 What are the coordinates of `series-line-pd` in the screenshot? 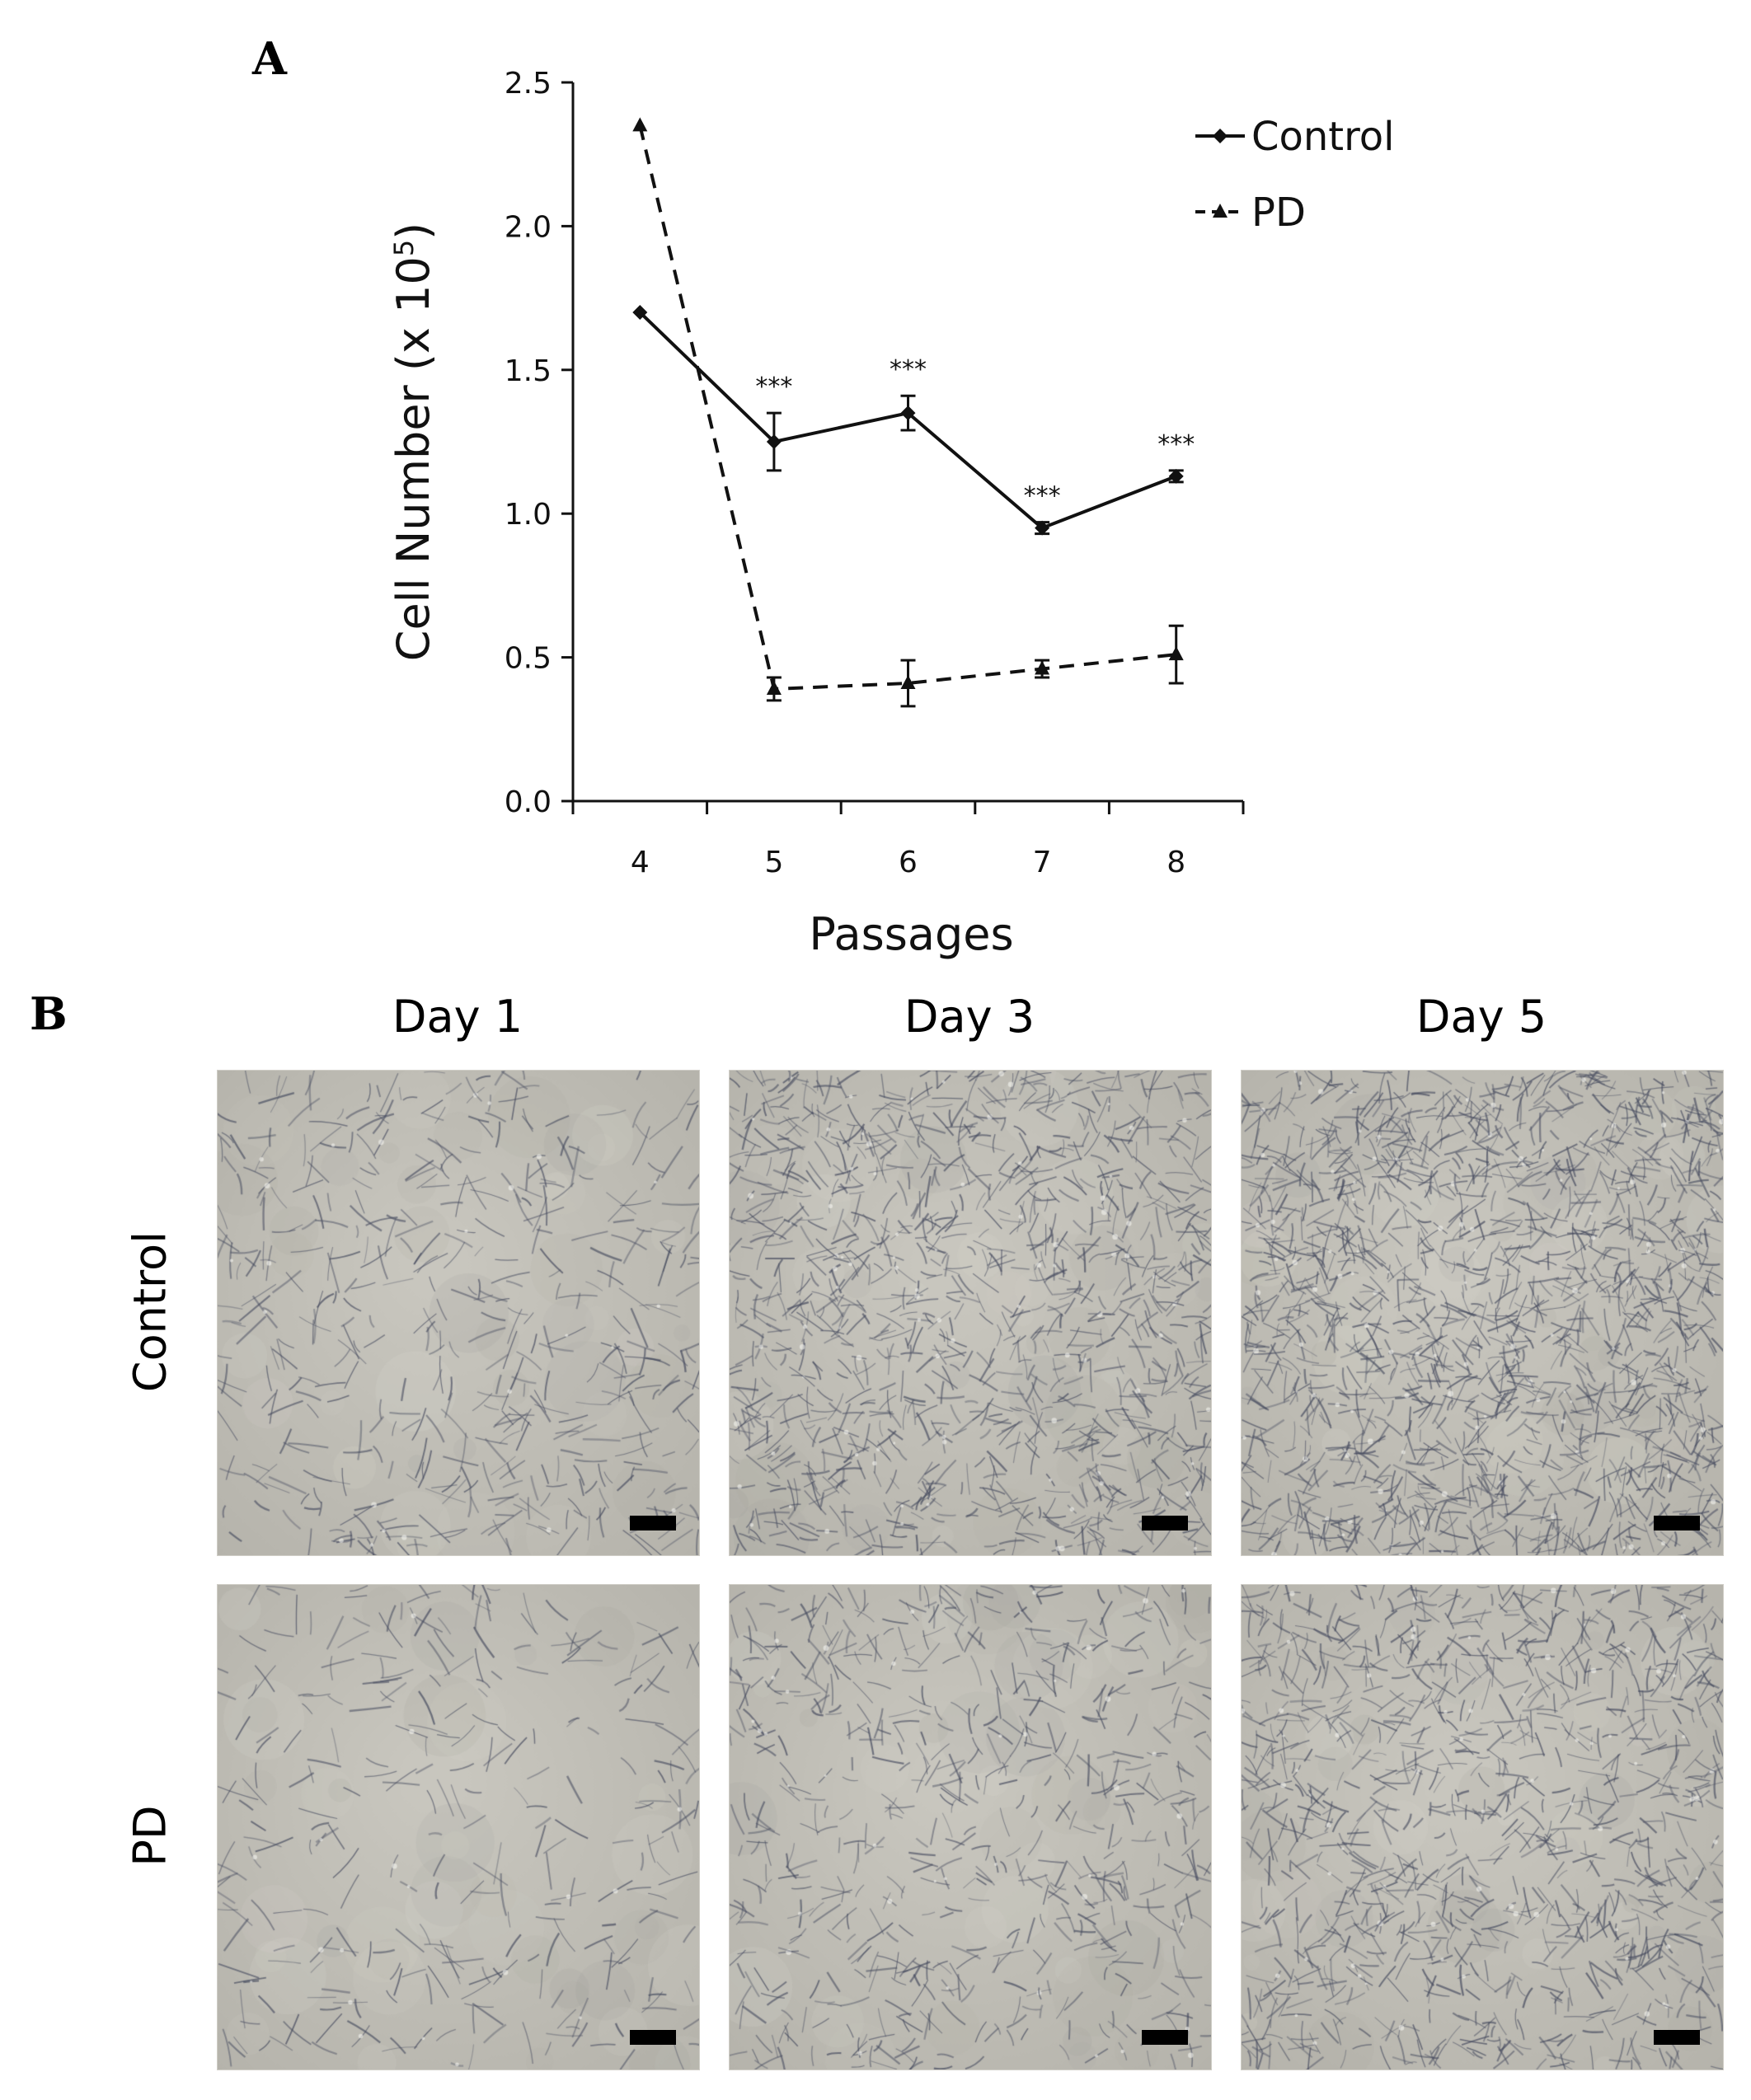 It's located at (907, 407).